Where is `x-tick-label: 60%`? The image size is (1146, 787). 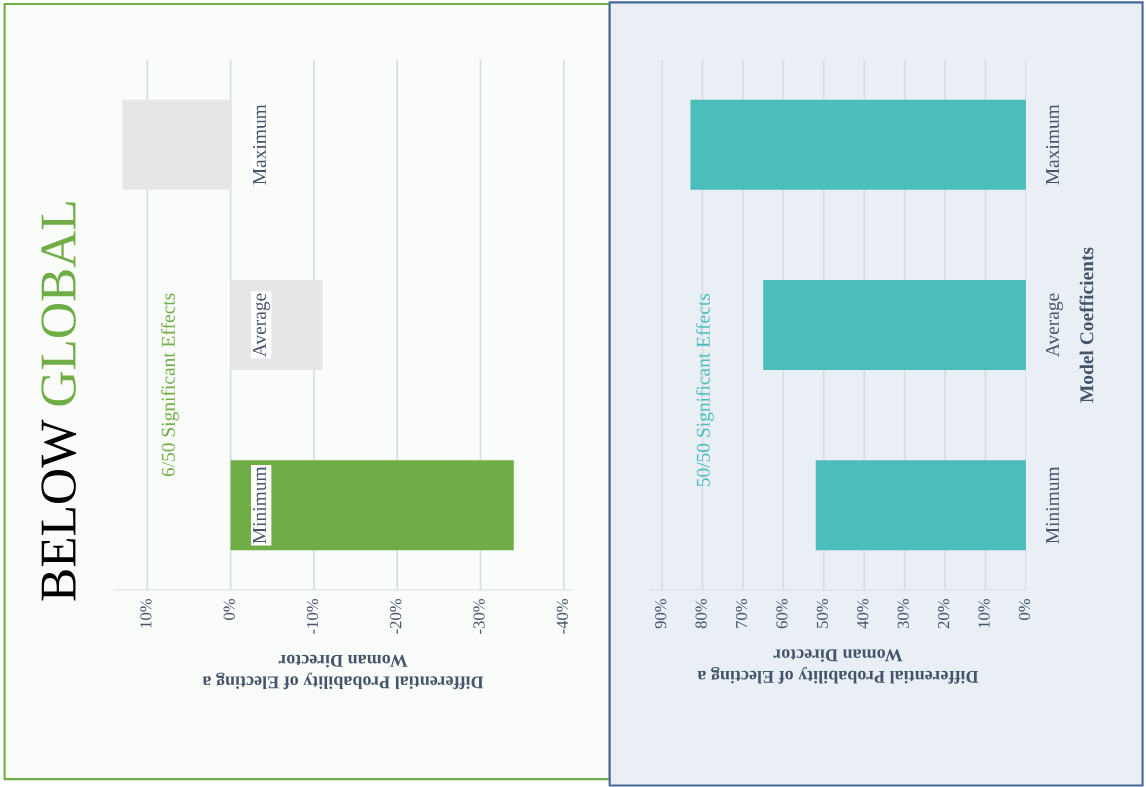 x-tick-label: 60% is located at coordinates (782, 613).